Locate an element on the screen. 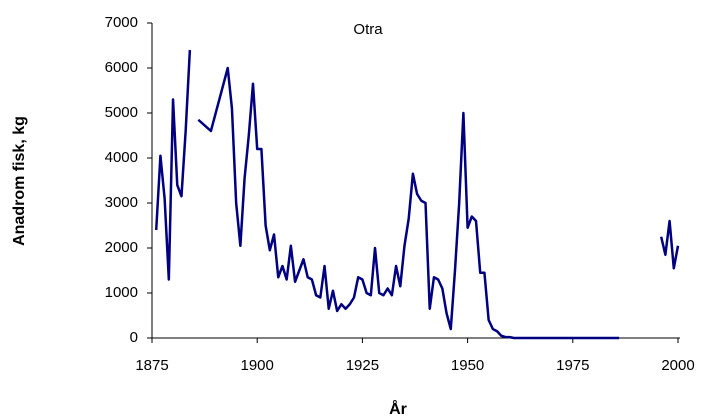  x-tick-label: 1950 is located at coordinates (467, 365).